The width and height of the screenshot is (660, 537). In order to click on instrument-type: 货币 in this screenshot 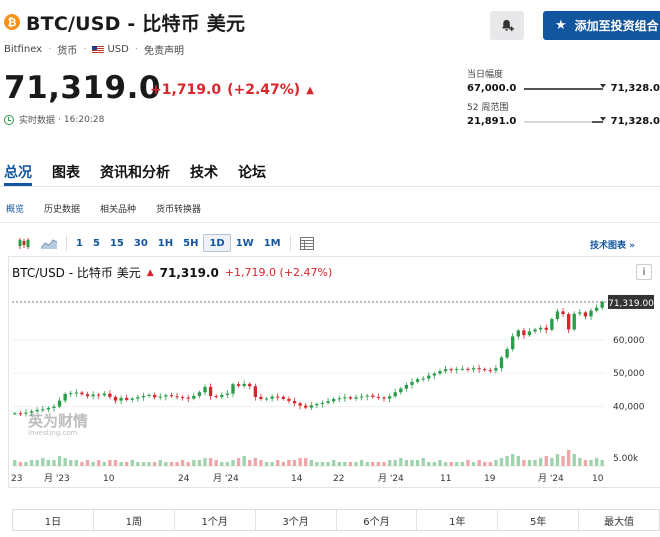, I will do `click(67, 51)`.